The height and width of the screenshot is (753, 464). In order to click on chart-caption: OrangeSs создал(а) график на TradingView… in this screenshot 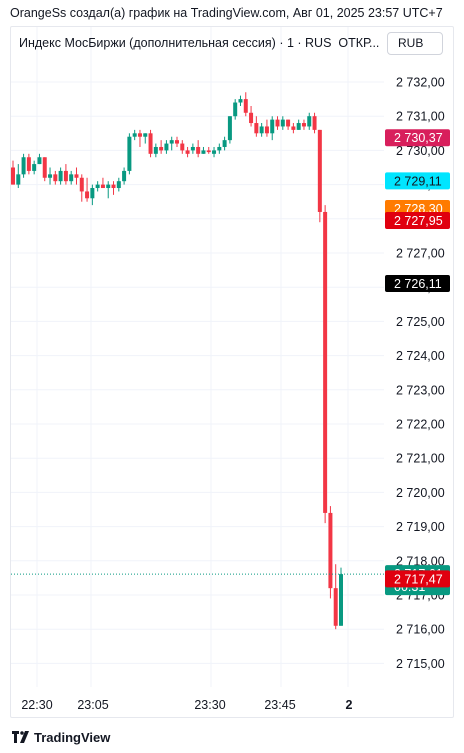, I will do `click(226, 13)`.